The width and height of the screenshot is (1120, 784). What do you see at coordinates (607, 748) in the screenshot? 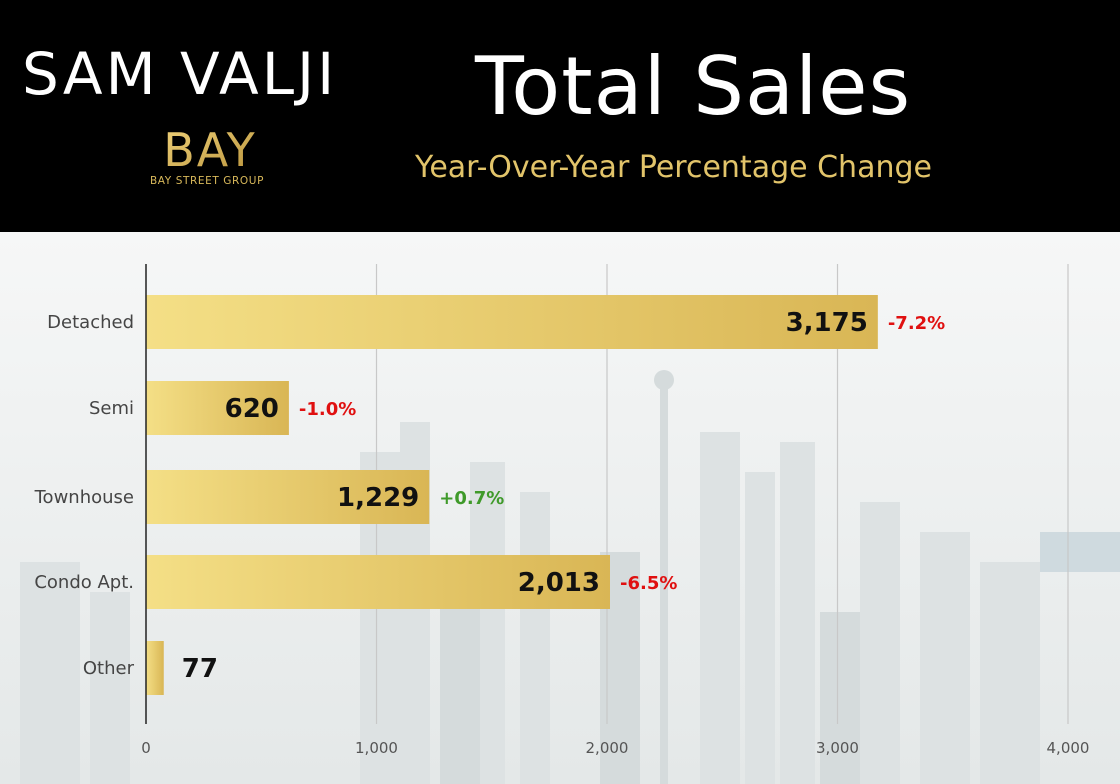
I see `x-tick-label: 2,000` at bounding box center [607, 748].